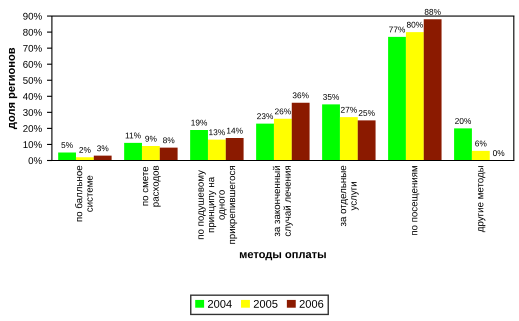 This screenshot has width=519, height=321. I want to click on y-tick-label: 70%, so click(32, 48).